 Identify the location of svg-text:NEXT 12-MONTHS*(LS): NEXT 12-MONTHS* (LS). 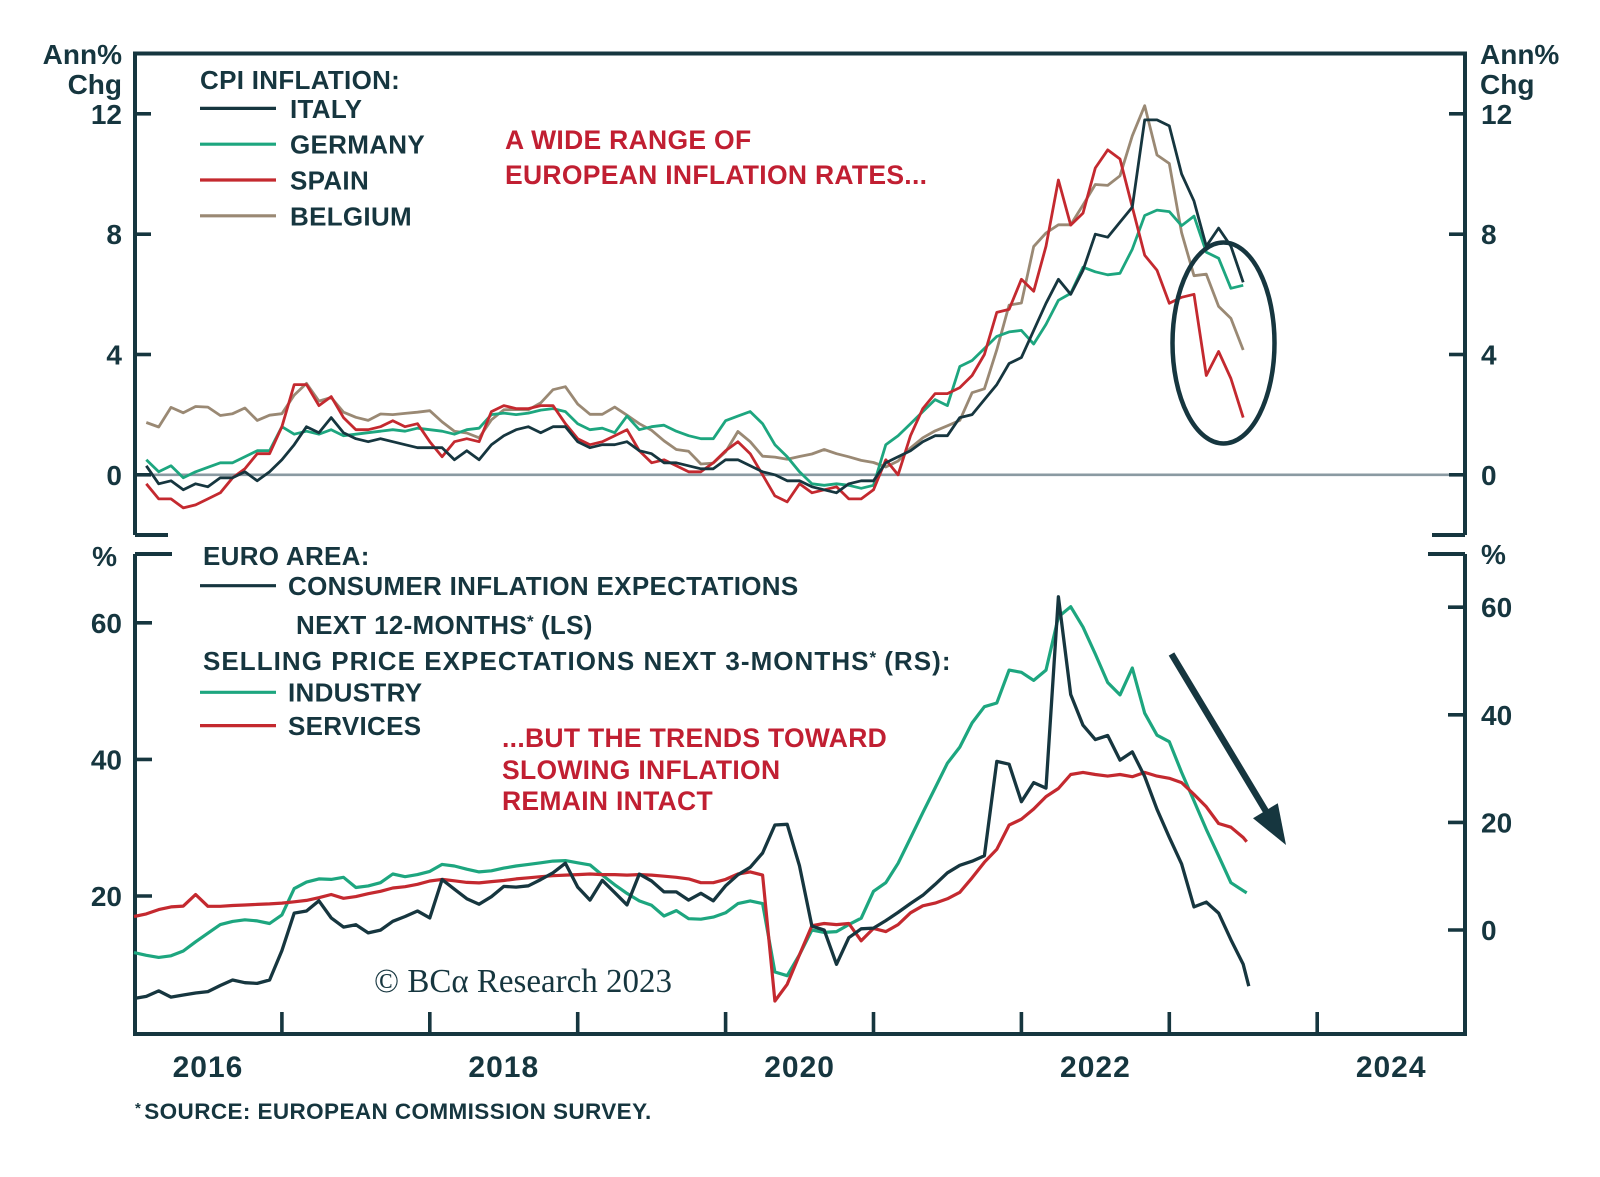
(444, 625).